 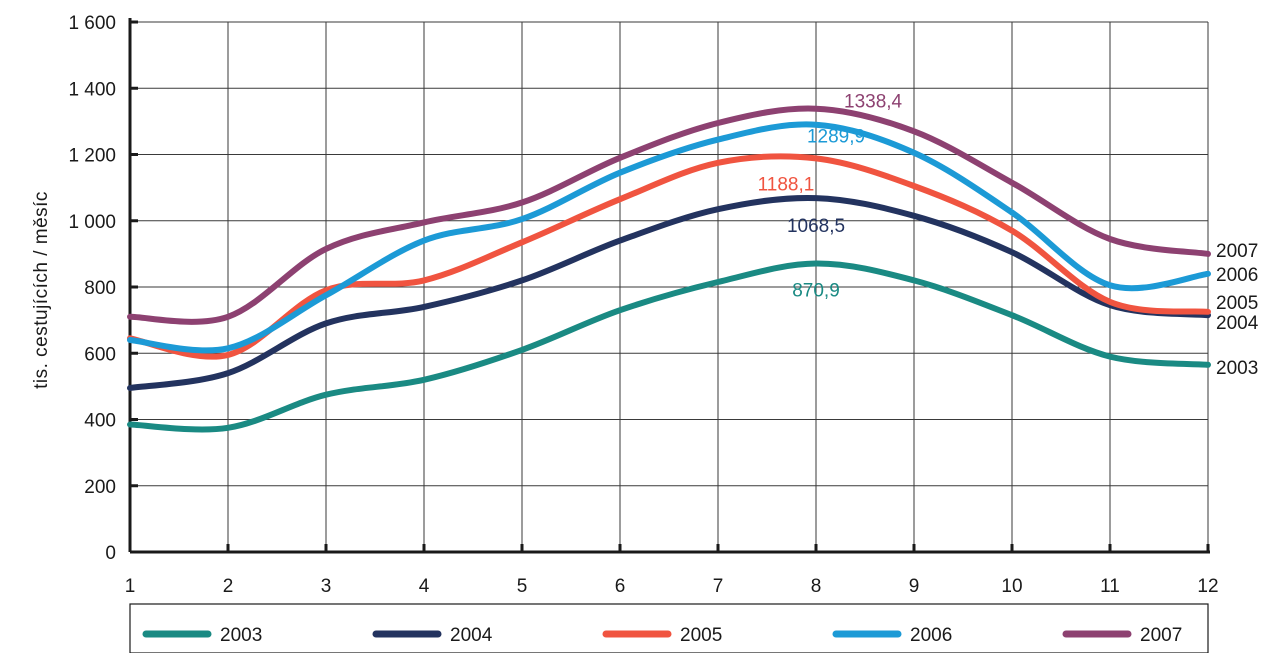 I want to click on x-tick-label: 2, so click(x=228, y=586).